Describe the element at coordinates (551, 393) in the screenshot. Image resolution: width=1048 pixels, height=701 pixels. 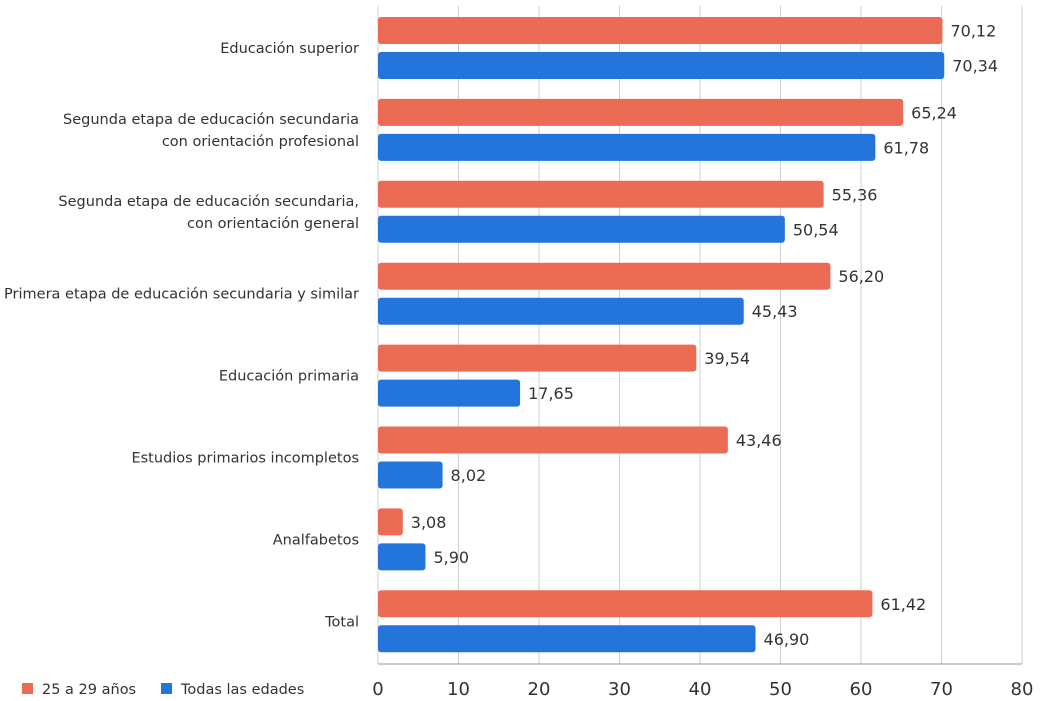
I see `data-label: 17,65` at that location.